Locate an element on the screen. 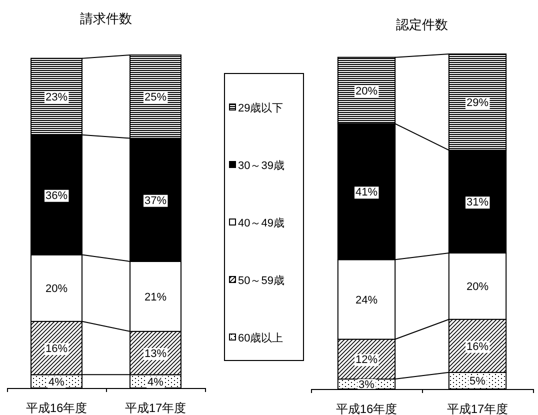  data-label: 37% is located at coordinates (155, 200).